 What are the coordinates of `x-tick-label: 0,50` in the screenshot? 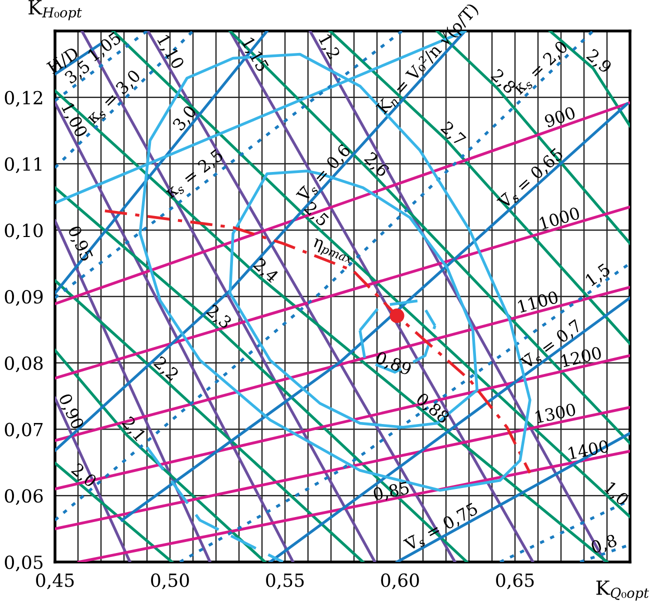 It's located at (170, 581).